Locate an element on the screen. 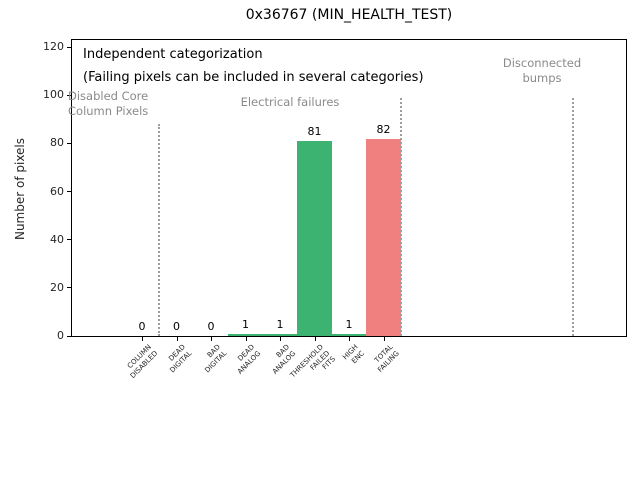  annotation-independent: Independent categorization is located at coordinates (173, 54).